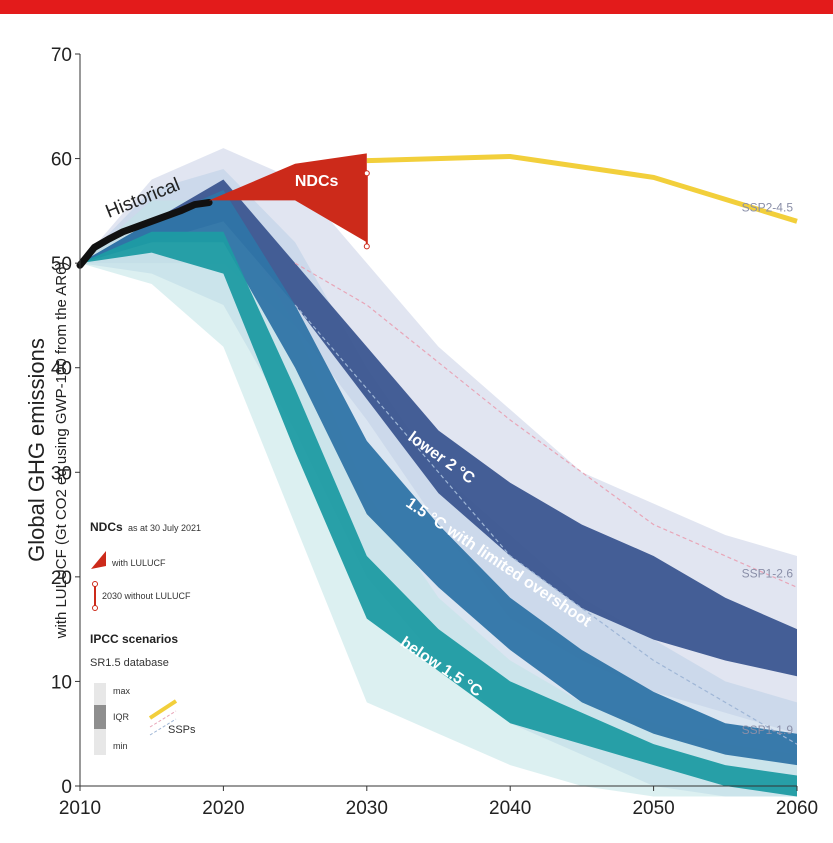 The image size is (833, 843). Describe the element at coordinates (416, 7) in the screenshot. I see `top-red-banner` at that location.